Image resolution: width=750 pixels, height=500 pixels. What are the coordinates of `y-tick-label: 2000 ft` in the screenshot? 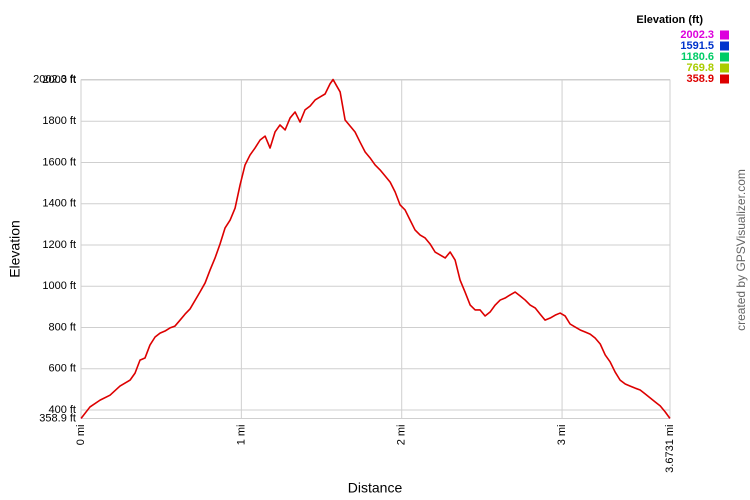 It's located at (59, 80).